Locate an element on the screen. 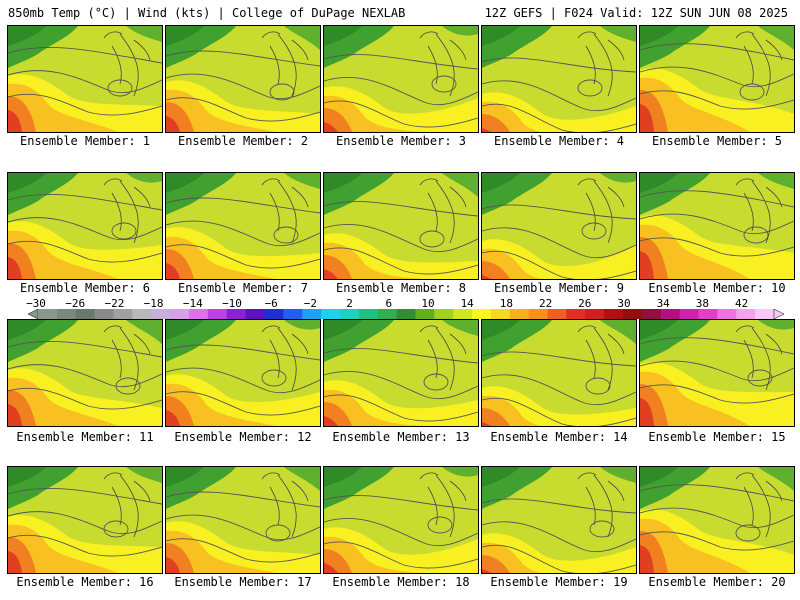 This screenshot has width=800, height=600. colorbar-tick-label: −14 is located at coordinates (192, 303).